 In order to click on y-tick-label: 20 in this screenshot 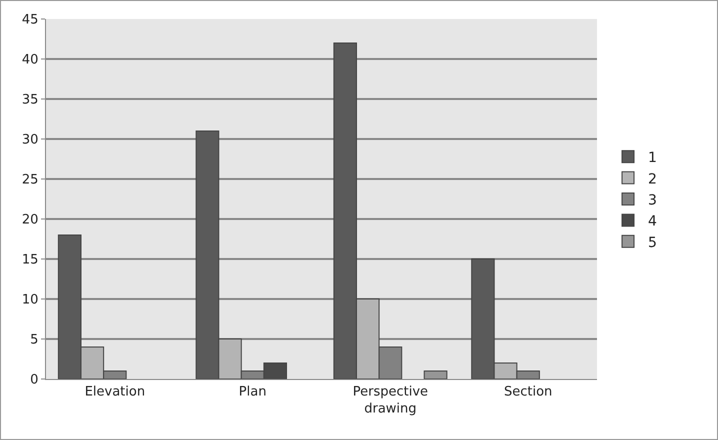, I will do `click(30, 220)`.